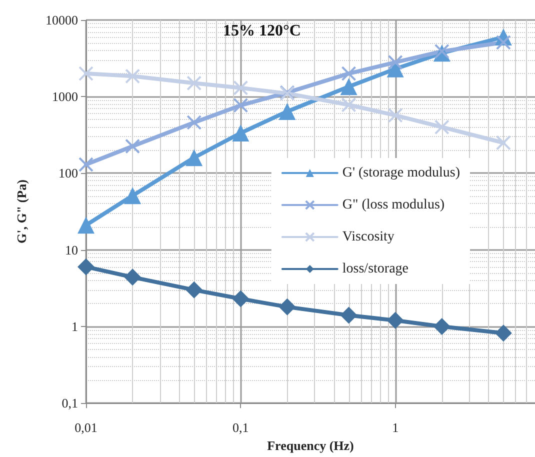 Image resolution: width=535 pixels, height=457 pixels. What do you see at coordinates (71, 250) in the screenshot?
I see `y-tick-label: 10` at bounding box center [71, 250].